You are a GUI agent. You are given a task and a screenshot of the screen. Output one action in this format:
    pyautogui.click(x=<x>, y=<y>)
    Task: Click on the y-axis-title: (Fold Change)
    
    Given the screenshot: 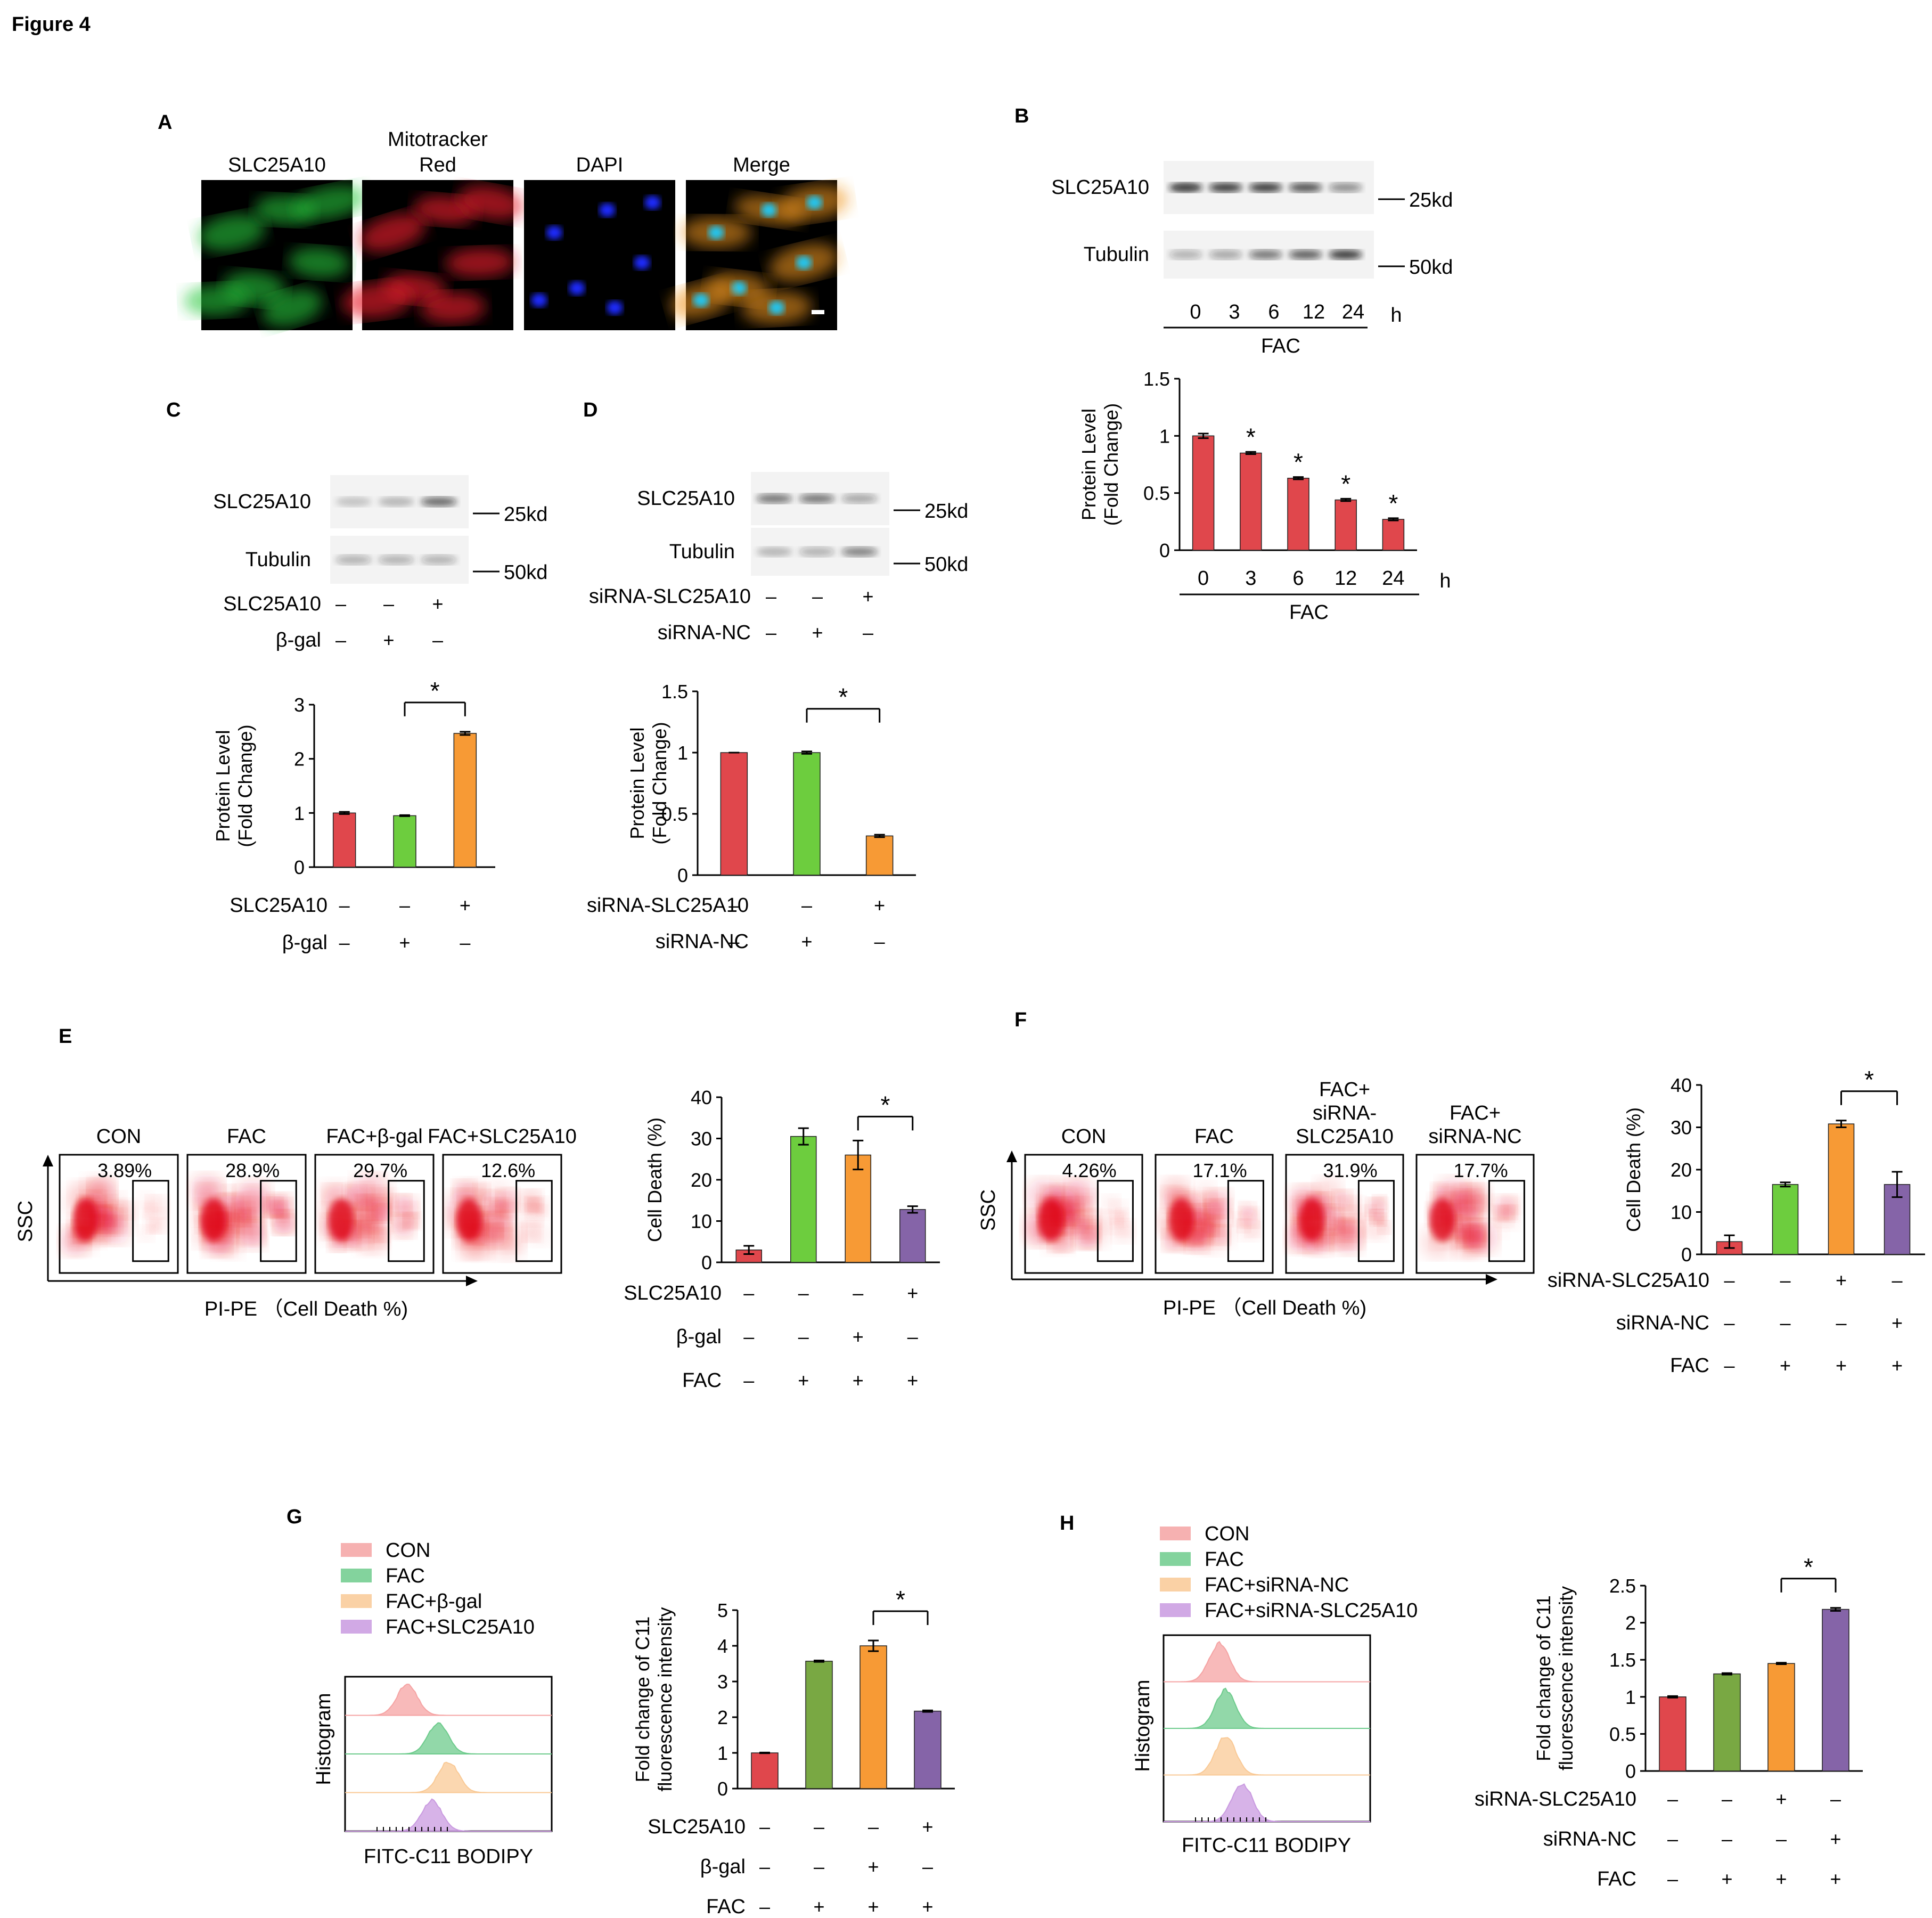 What is the action you would take?
    pyautogui.click(x=659, y=783)
    